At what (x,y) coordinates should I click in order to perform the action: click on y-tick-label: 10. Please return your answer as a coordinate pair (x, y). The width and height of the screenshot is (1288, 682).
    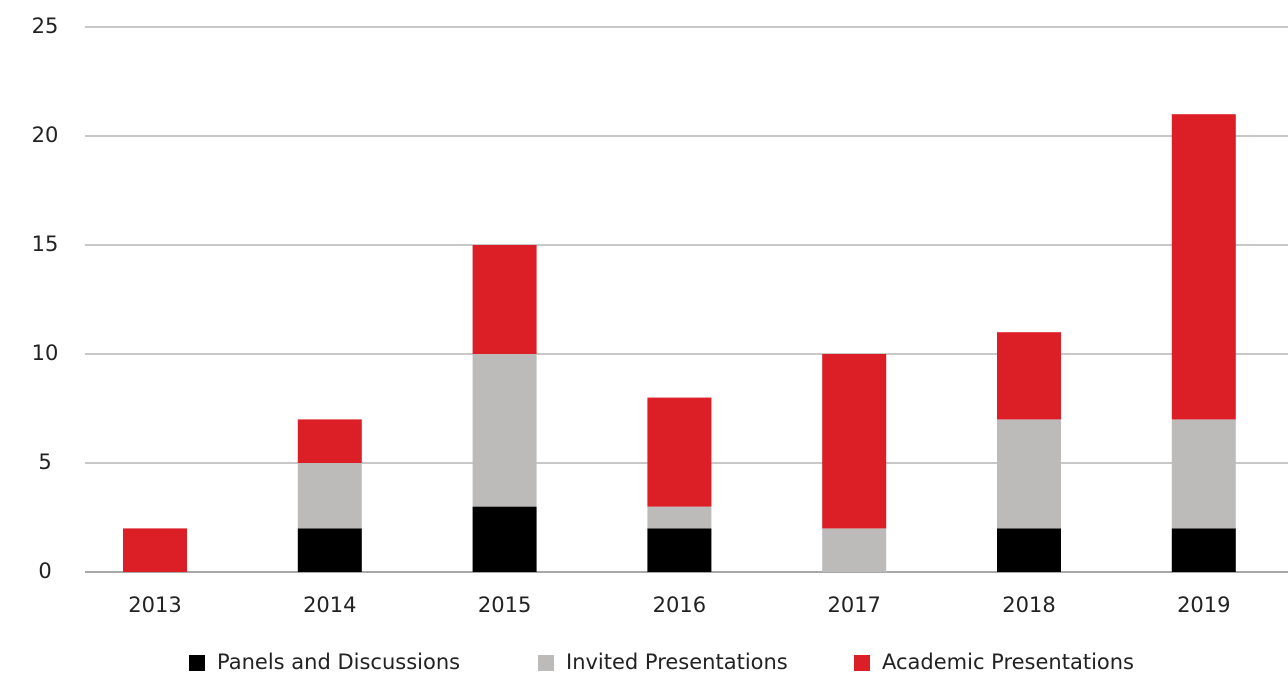
    Looking at the image, I should click on (45, 353).